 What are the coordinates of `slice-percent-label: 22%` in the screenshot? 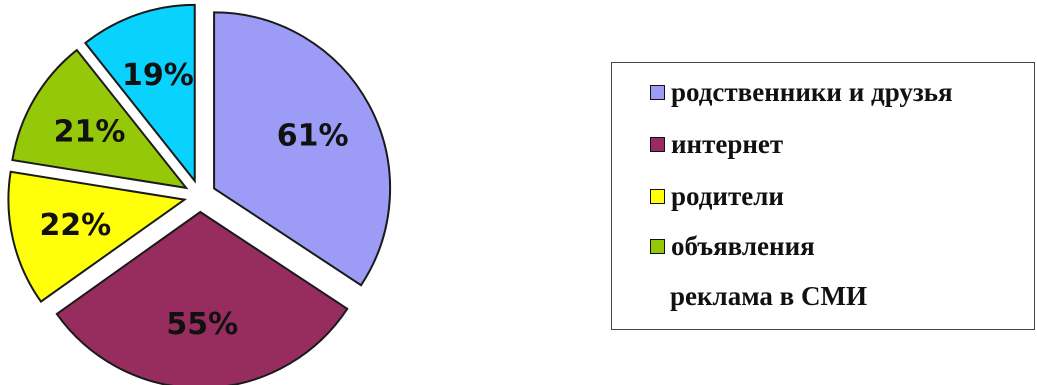 It's located at (75, 225).